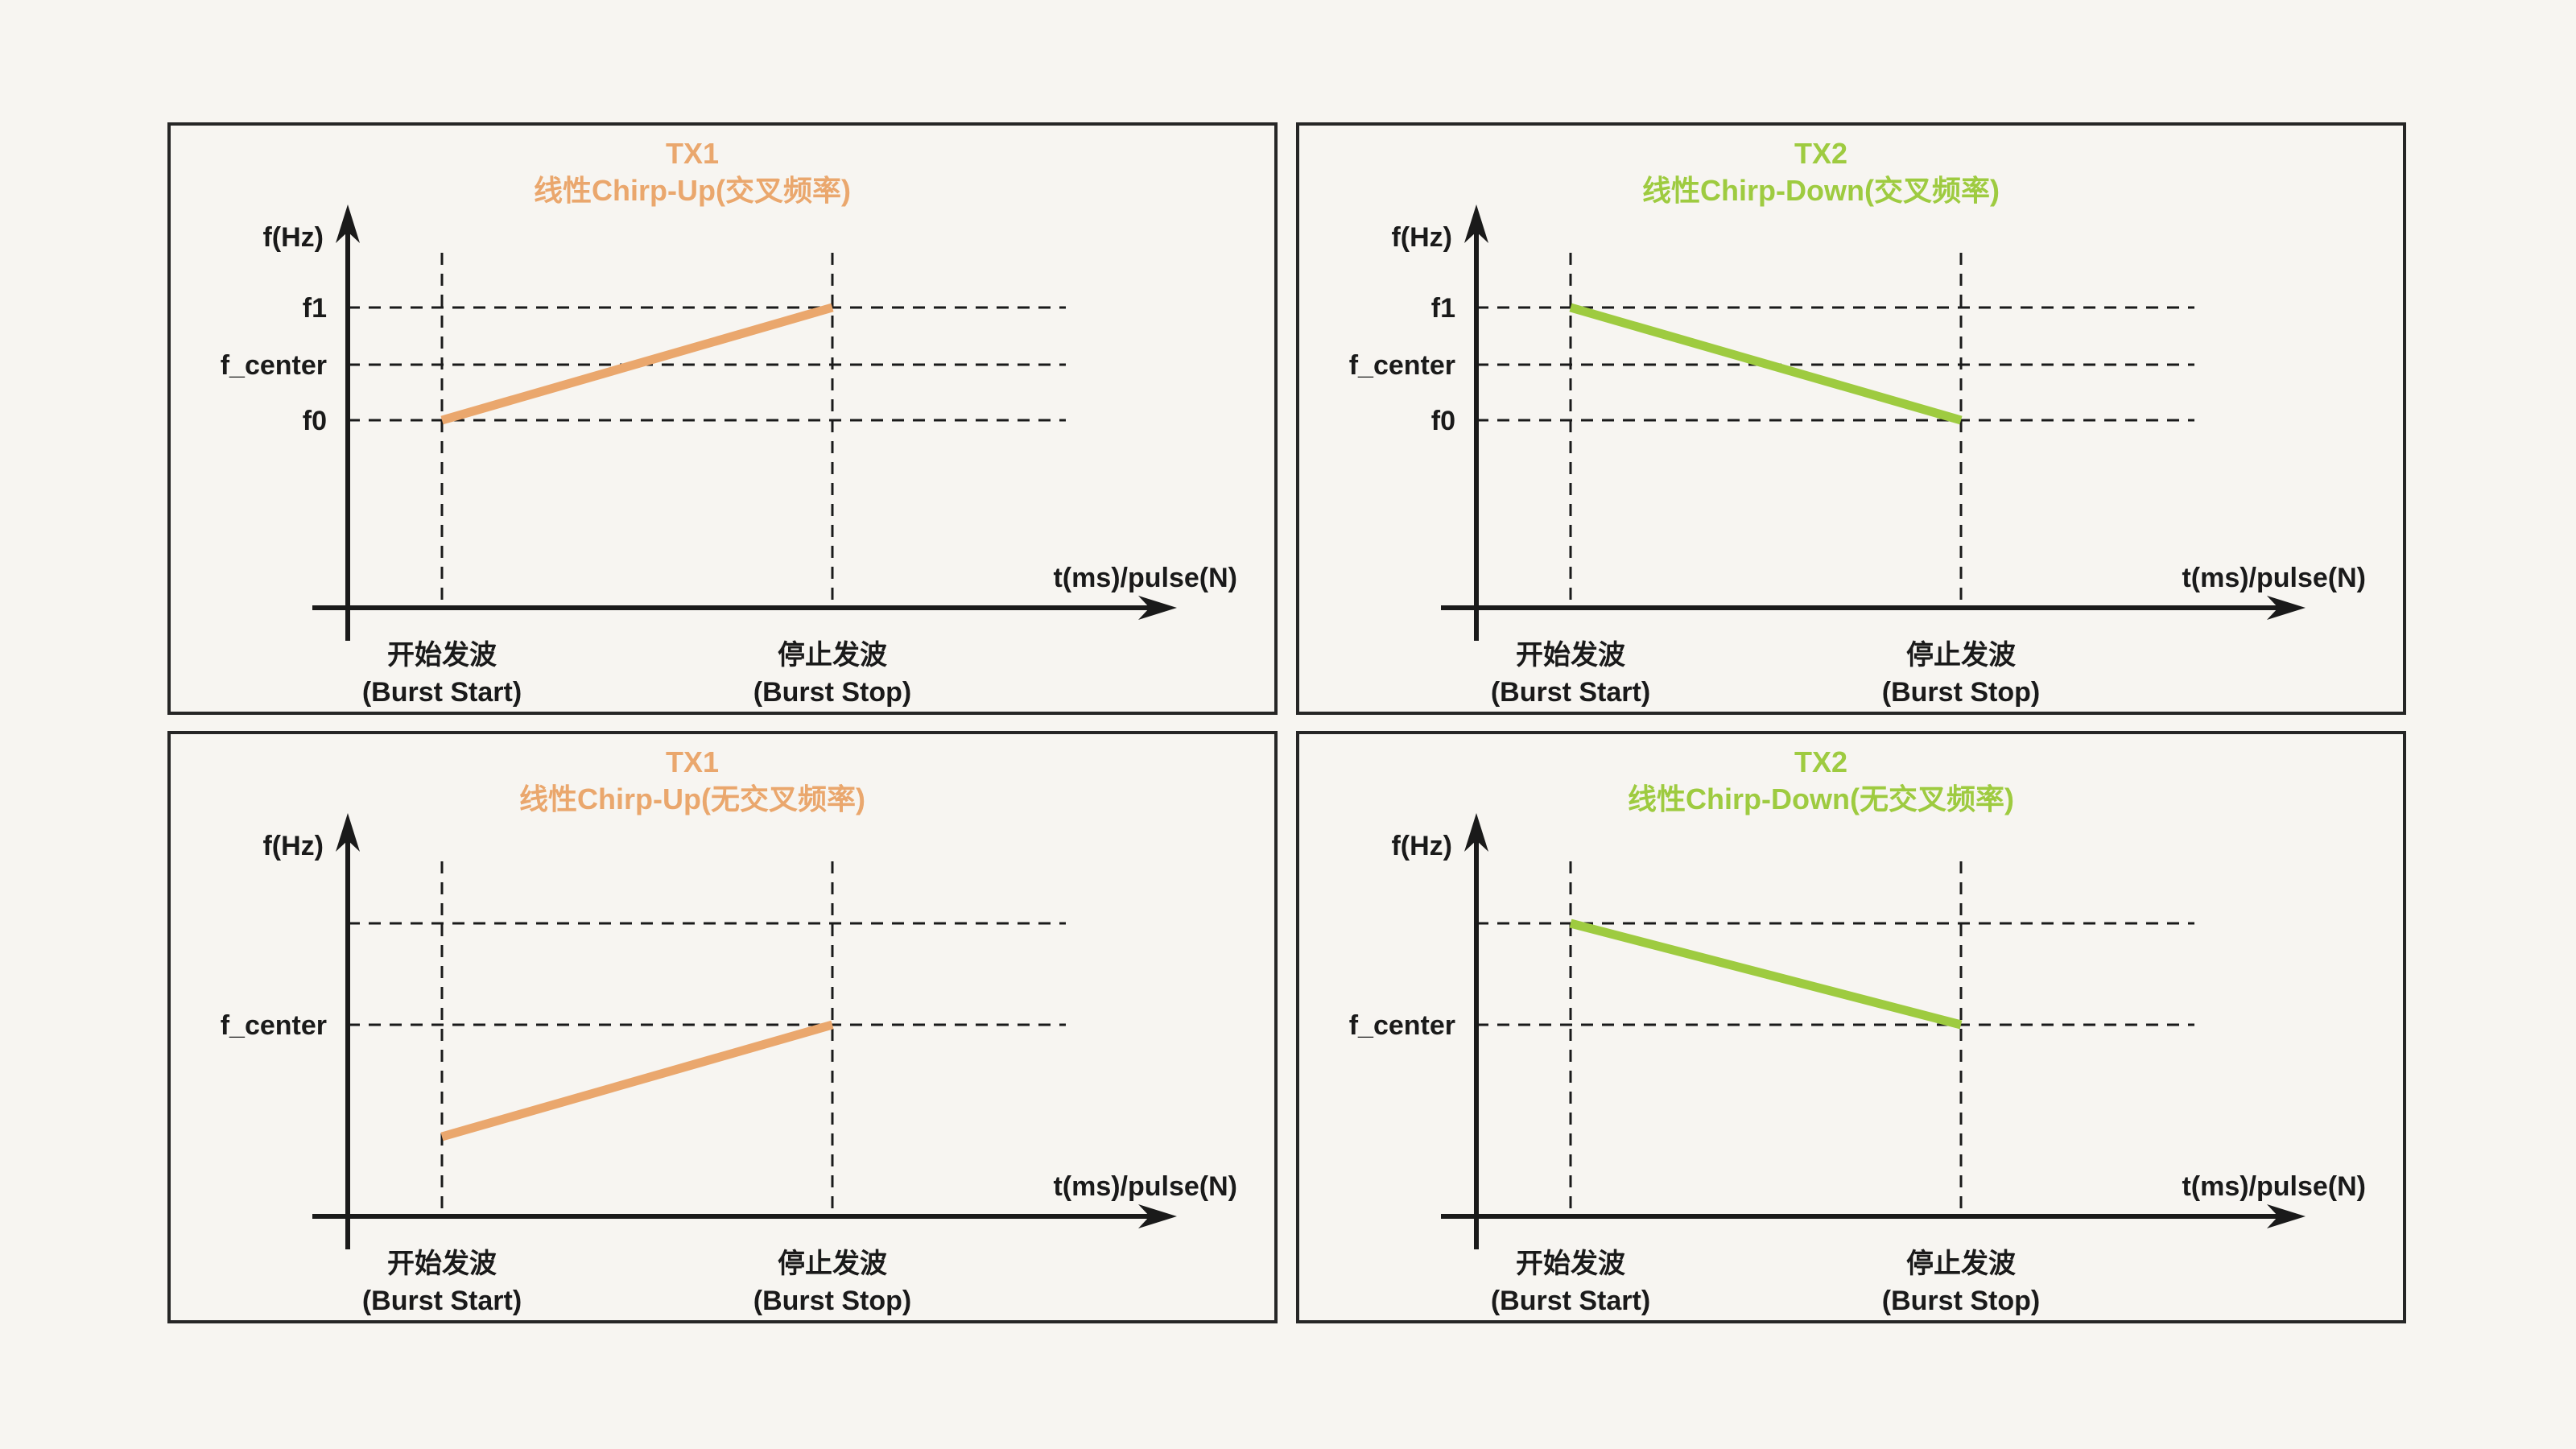  I want to click on panel-title-block: TX1 线性Chirp-Up(交叉频率), so click(692, 172).